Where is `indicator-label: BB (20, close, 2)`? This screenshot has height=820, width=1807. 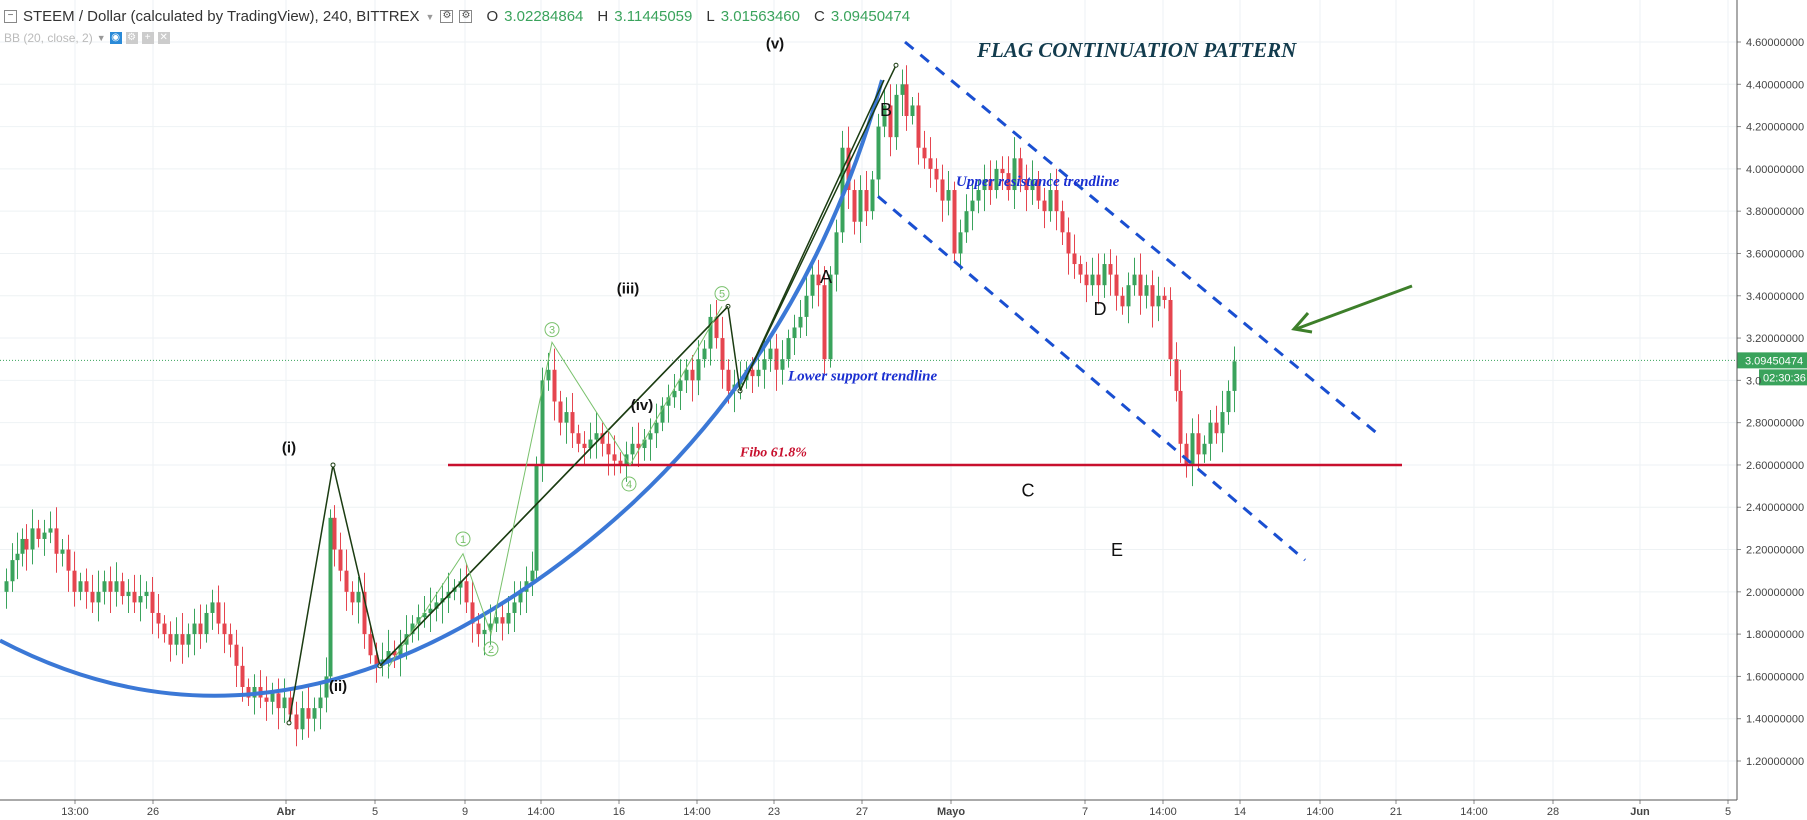
indicator-label: BB (20, close, 2) is located at coordinates (48, 38).